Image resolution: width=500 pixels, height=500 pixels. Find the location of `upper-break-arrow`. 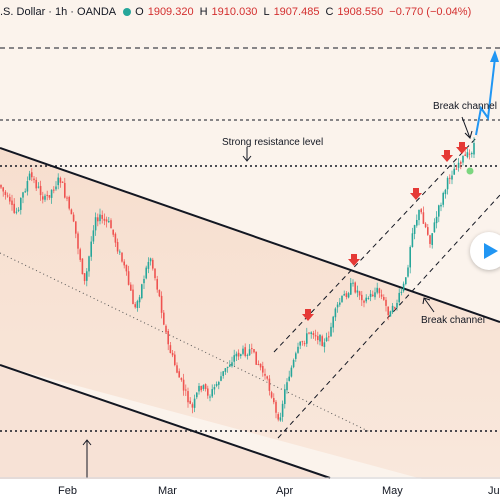

upper-break-arrow is located at coordinates (466, 127).